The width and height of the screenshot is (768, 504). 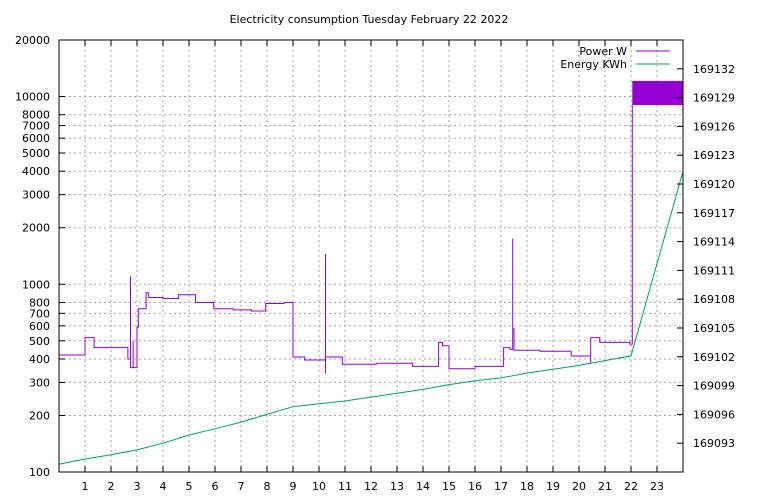 What do you see at coordinates (579, 486) in the screenshot?
I see `x-tick-label: 20` at bounding box center [579, 486].